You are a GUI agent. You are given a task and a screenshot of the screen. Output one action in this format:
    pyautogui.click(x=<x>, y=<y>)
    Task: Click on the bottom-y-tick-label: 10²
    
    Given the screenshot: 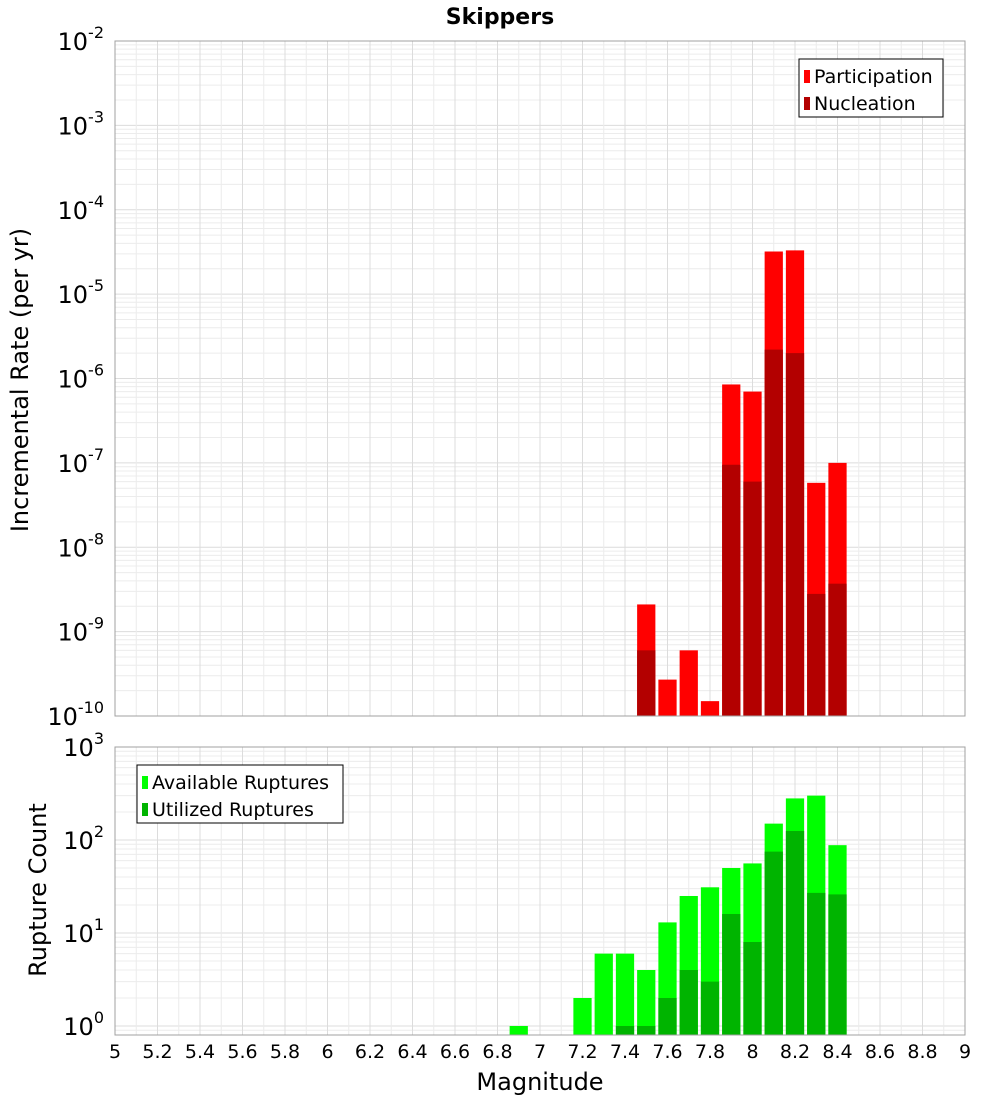 What is the action you would take?
    pyautogui.click(x=83, y=838)
    